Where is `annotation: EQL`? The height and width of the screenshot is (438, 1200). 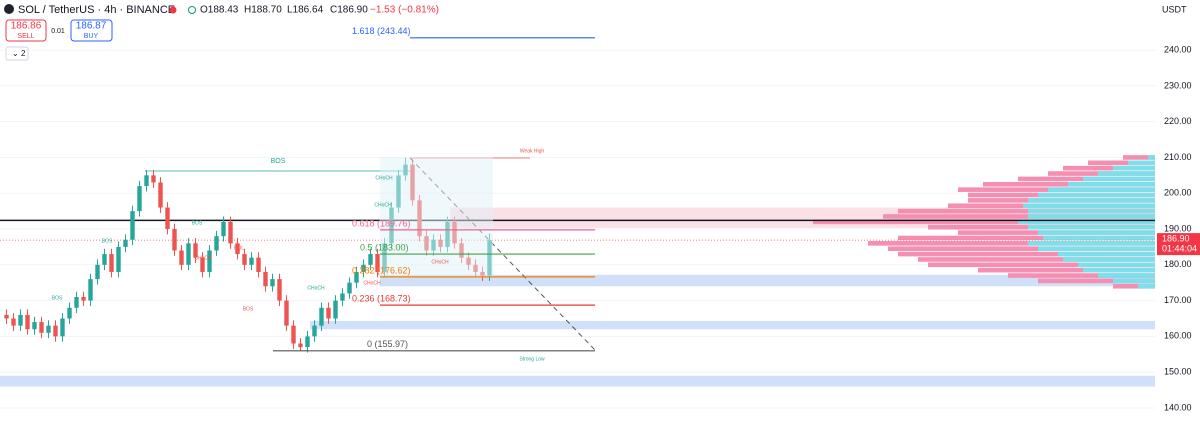
annotation: EQL is located at coordinates (239, 248).